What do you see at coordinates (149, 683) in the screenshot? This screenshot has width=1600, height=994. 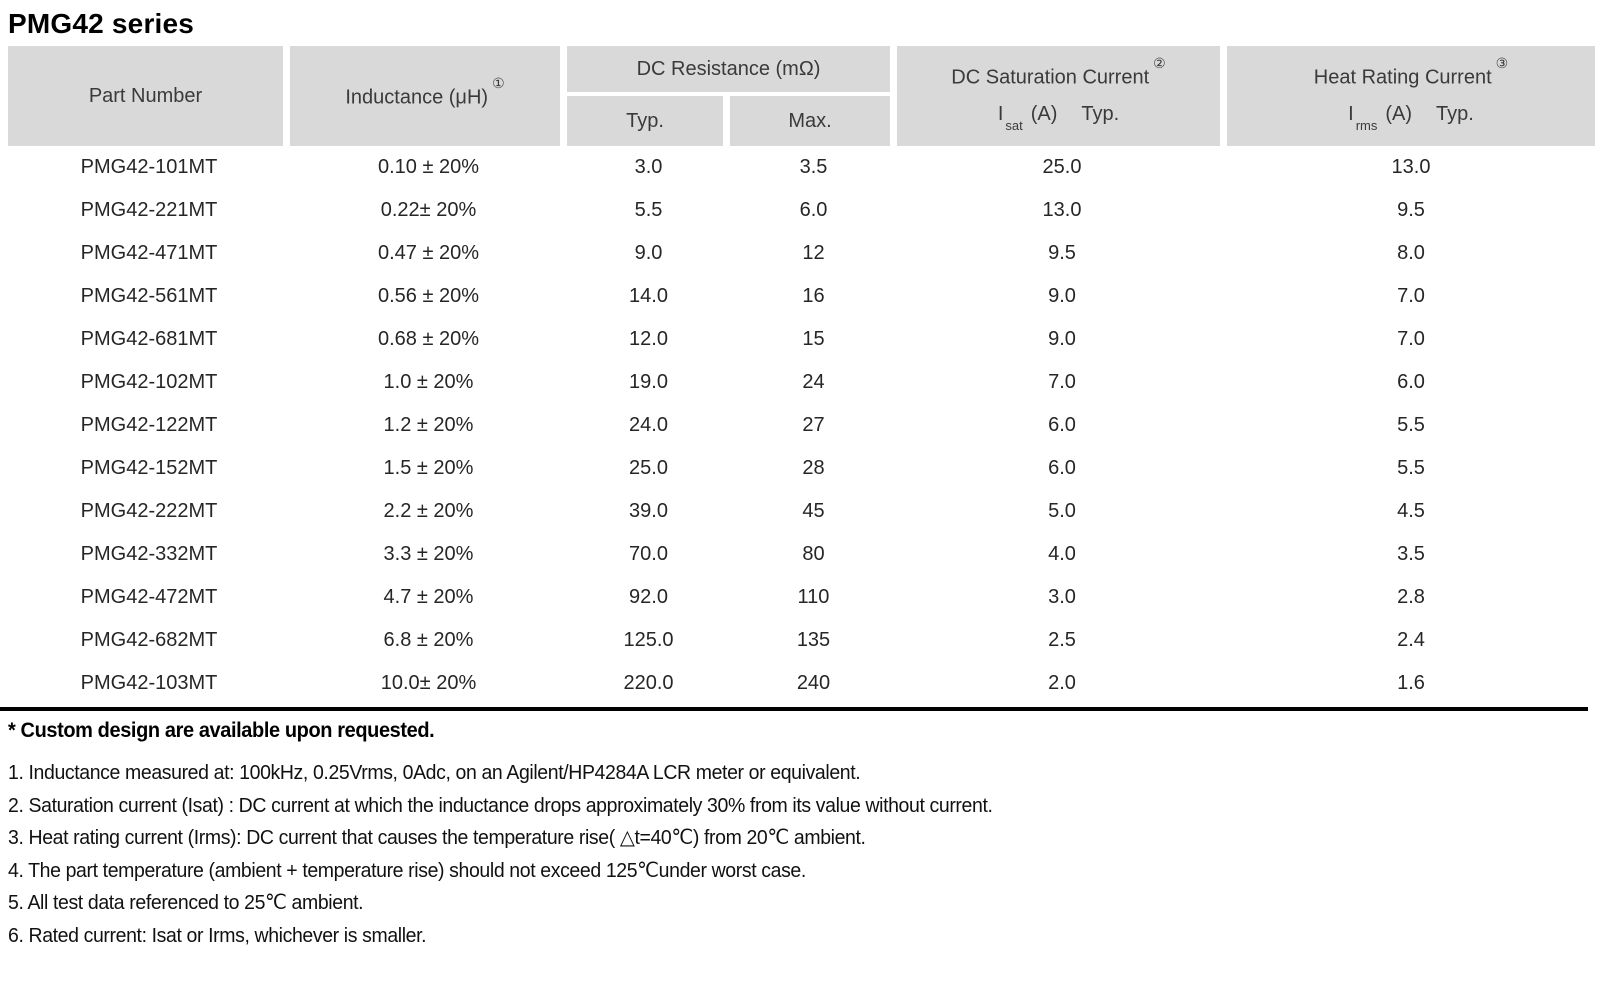 I see `part-number-cell: PMG42-103MT` at bounding box center [149, 683].